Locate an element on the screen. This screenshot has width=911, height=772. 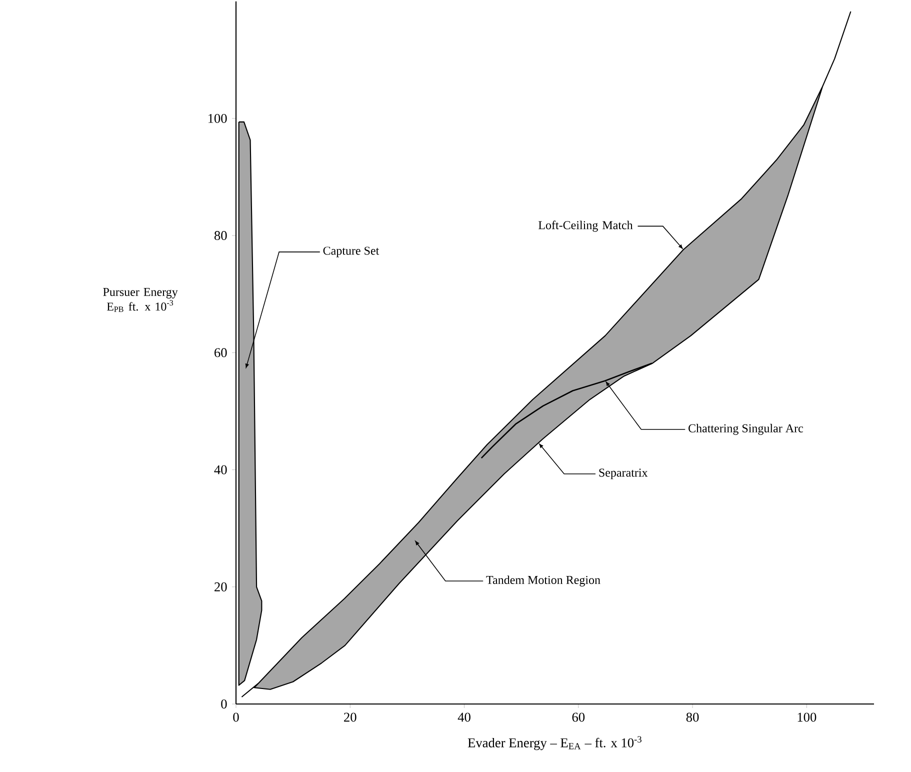
y-tick-label: 0 is located at coordinates (224, 704).